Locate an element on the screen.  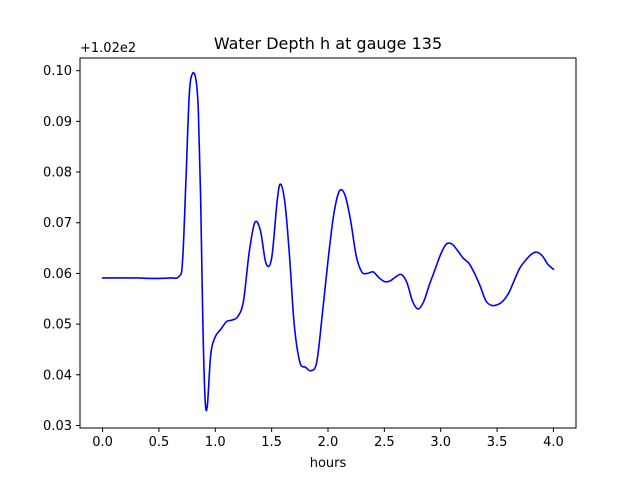
x-tick-label: 4.0 is located at coordinates (553, 442).